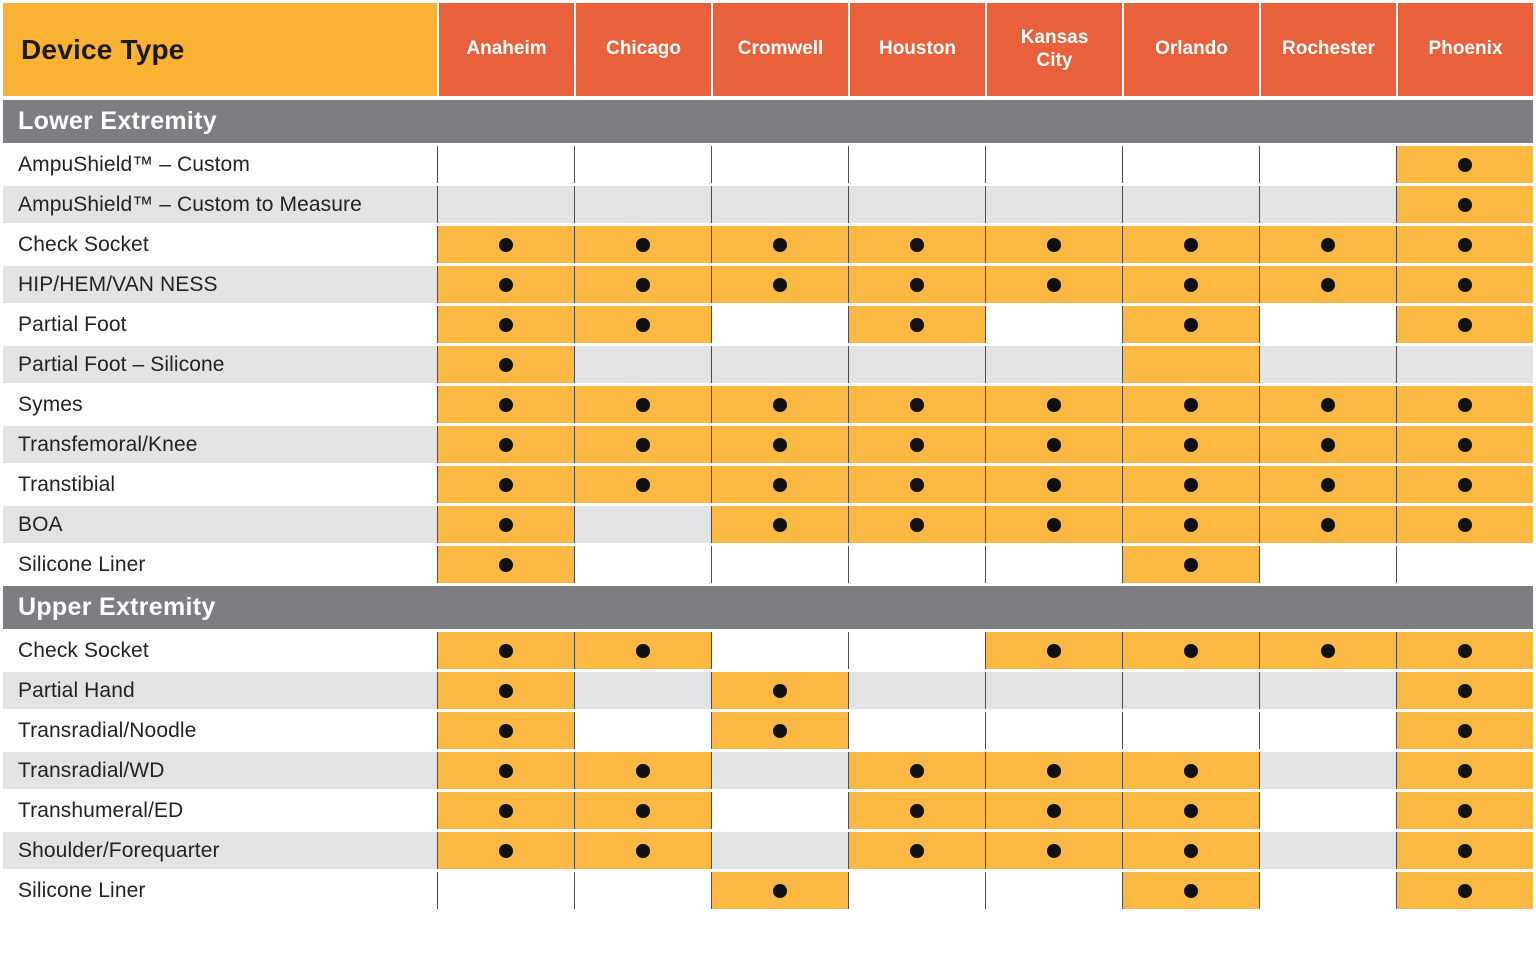 The width and height of the screenshot is (1536, 972). What do you see at coordinates (506, 49) in the screenshot?
I see `location-header-label: Anaheim` at bounding box center [506, 49].